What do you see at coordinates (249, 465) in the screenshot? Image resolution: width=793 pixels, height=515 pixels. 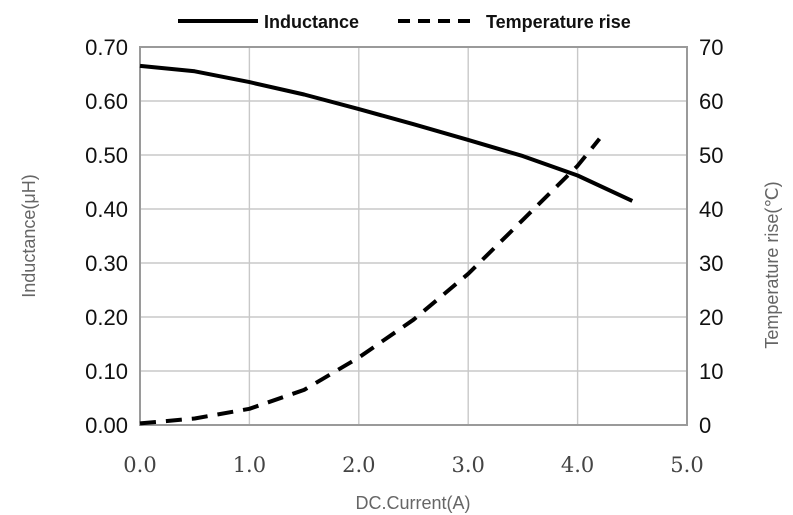 I see `x-tick-label: 1.0` at bounding box center [249, 465].